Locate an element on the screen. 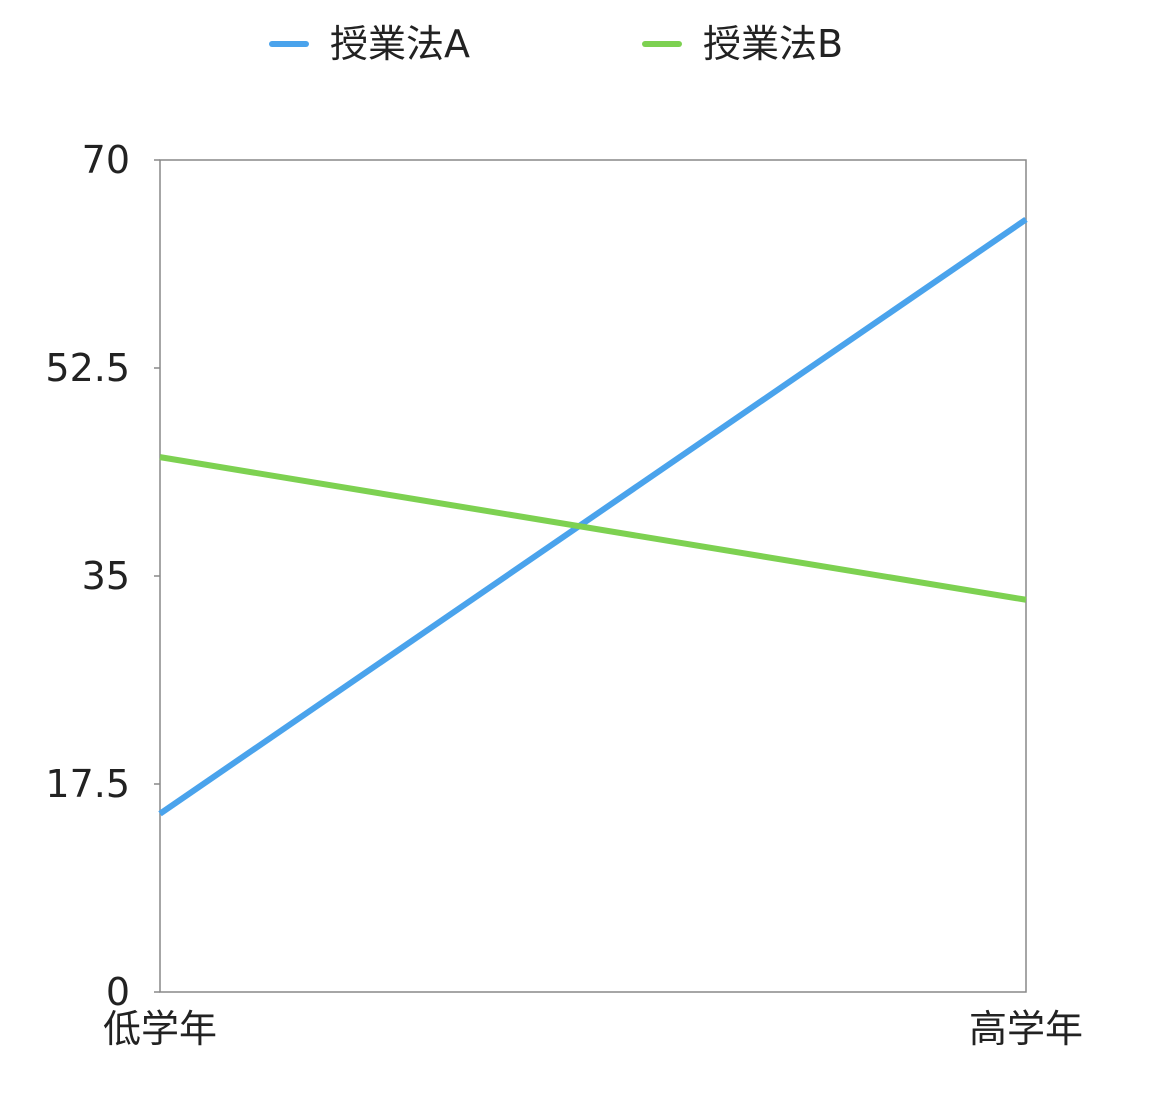 Image resolution: width=1160 pixels, height=1108 pixels. y-tick-label: 52.5 is located at coordinates (87, 368).